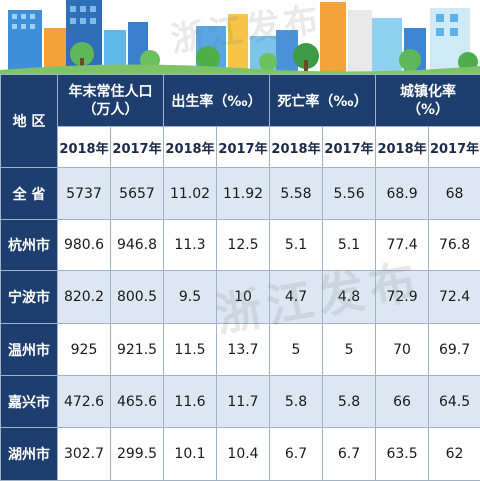 This screenshot has width=480, height=481. Describe the element at coordinates (402, 454) in the screenshot. I see `value-cell: 63.5` at that location.